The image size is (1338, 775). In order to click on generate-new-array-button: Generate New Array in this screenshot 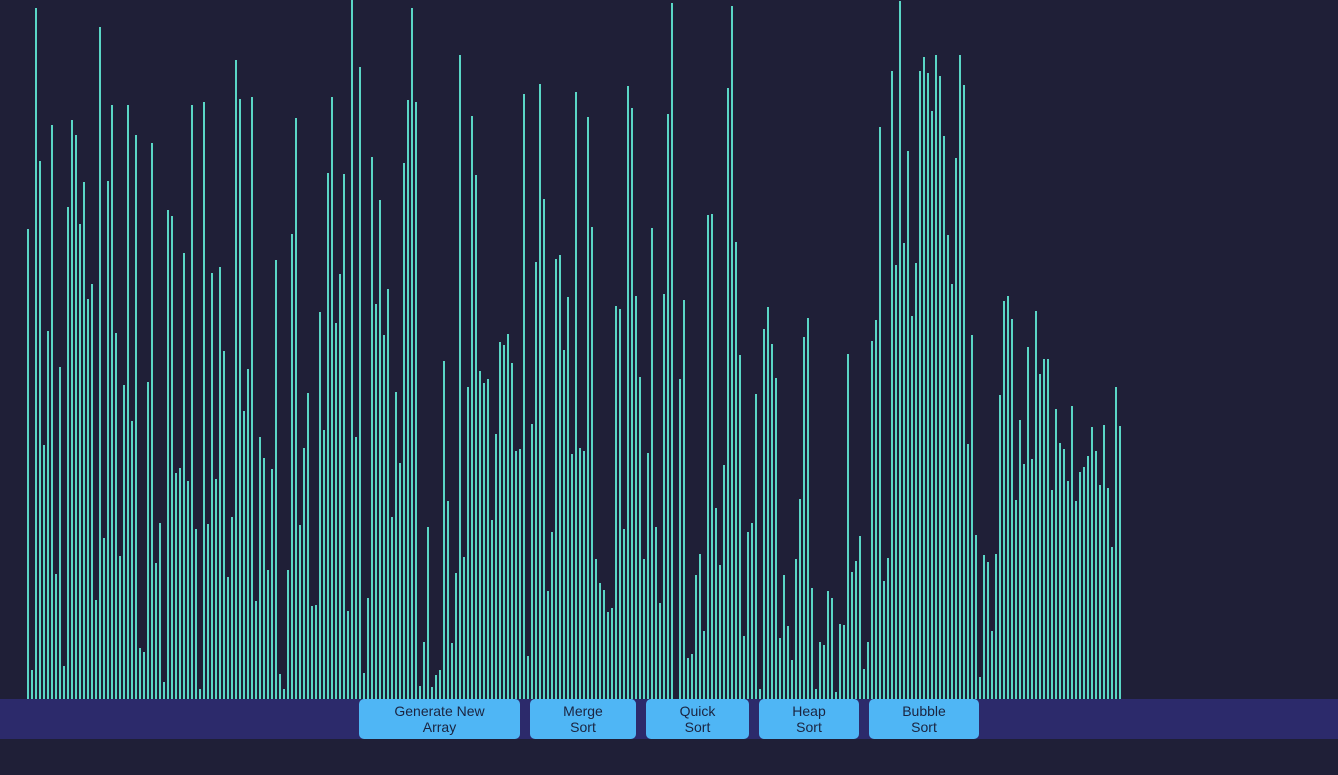, I will do `click(439, 719)`.